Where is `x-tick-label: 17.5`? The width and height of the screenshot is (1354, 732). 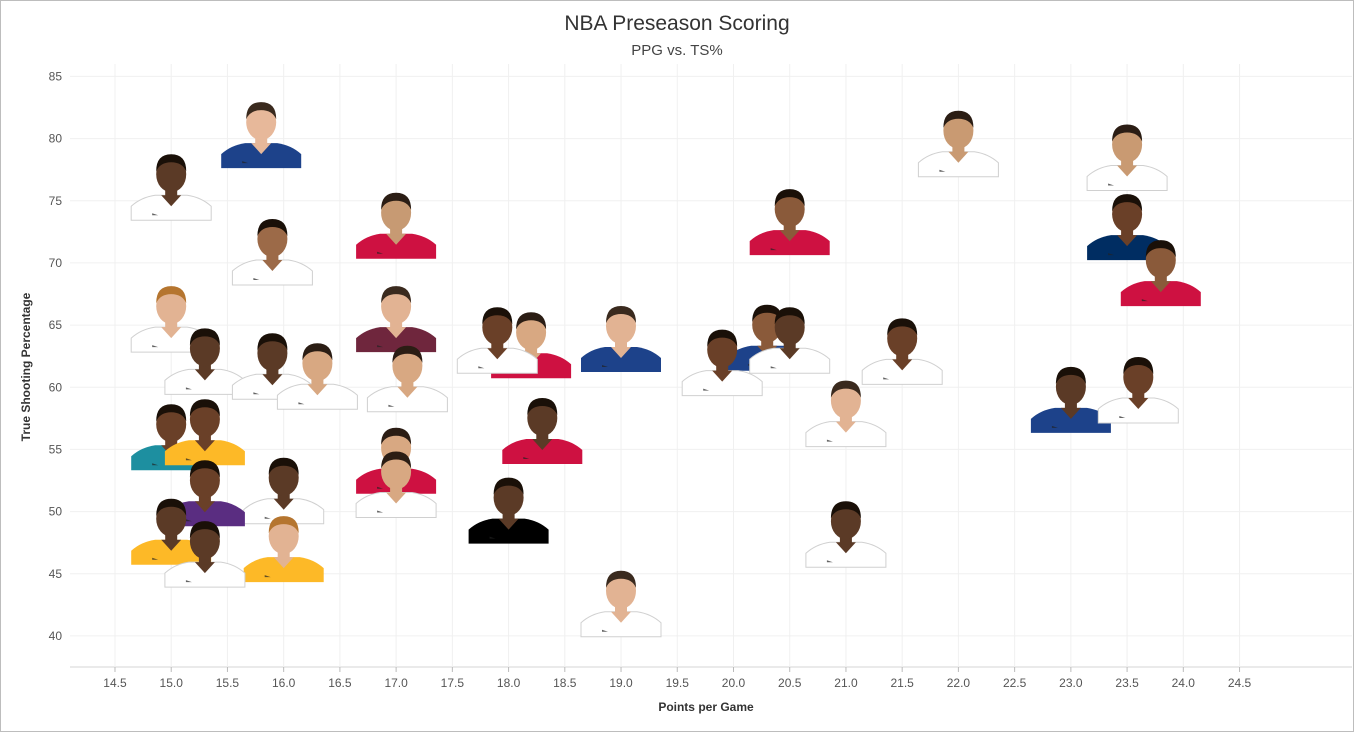 x-tick-label: 17.5 is located at coordinates (453, 683).